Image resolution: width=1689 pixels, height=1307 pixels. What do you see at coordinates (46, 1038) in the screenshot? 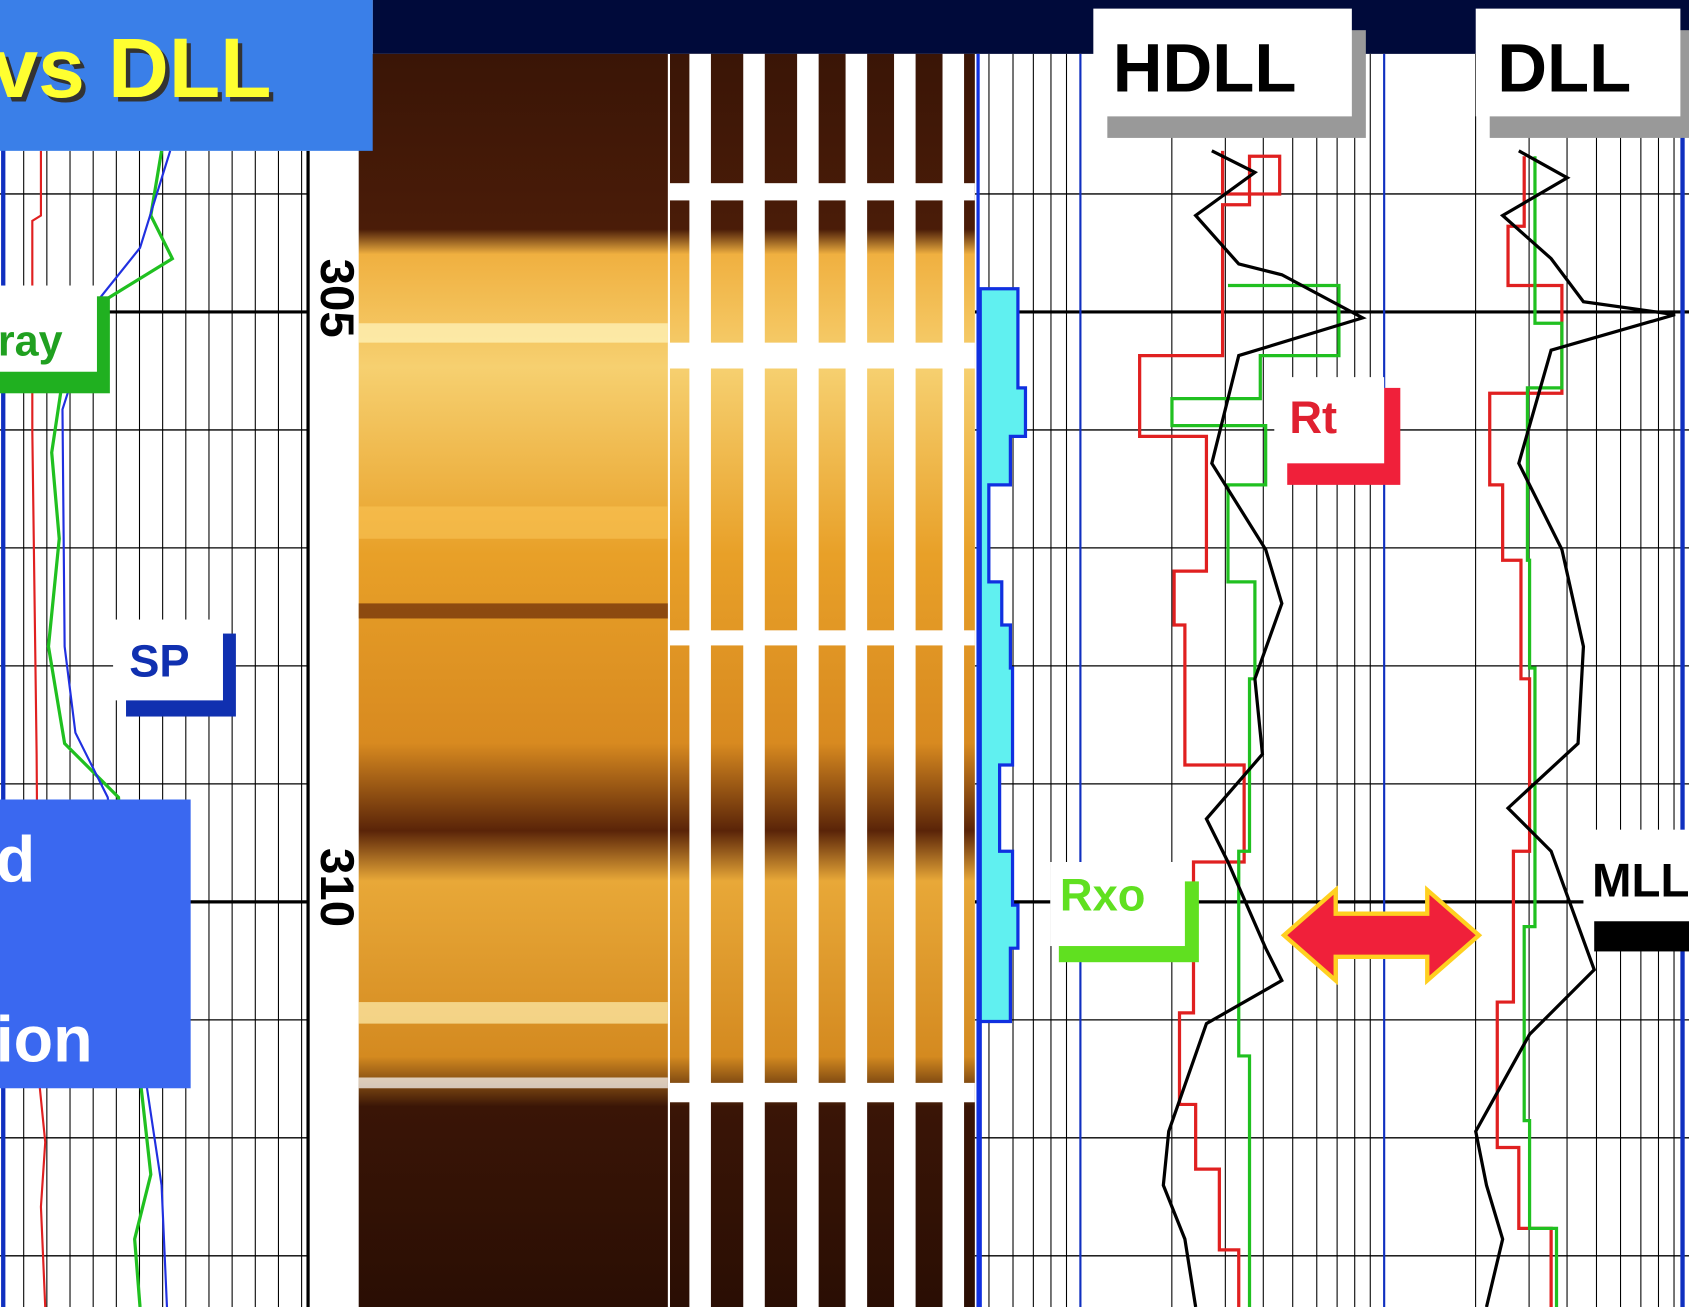
I see `callout-text: ion` at bounding box center [46, 1038].